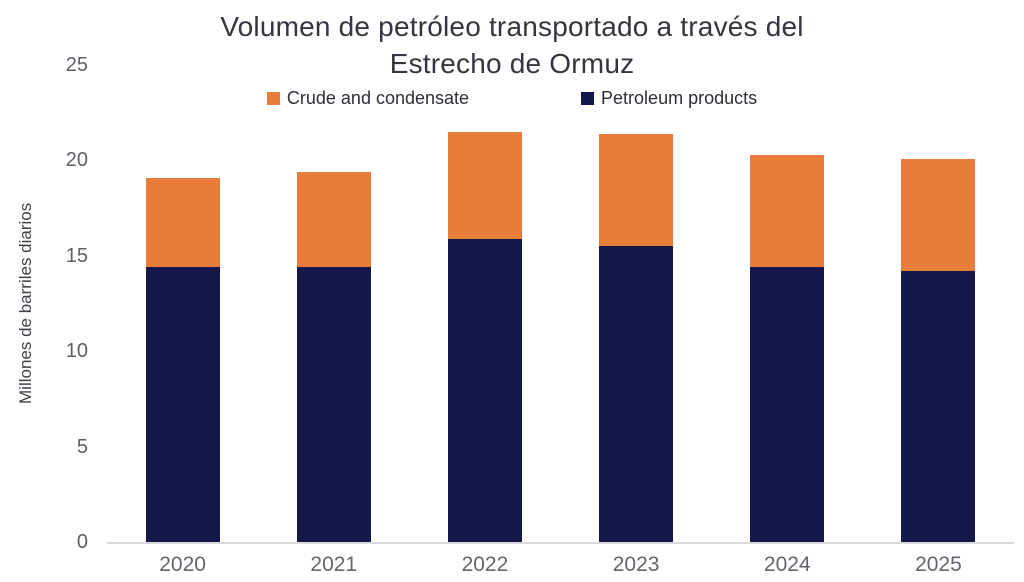 This screenshot has width=1024, height=582. I want to click on bar-group-2025: 2025, so click(938, 320).